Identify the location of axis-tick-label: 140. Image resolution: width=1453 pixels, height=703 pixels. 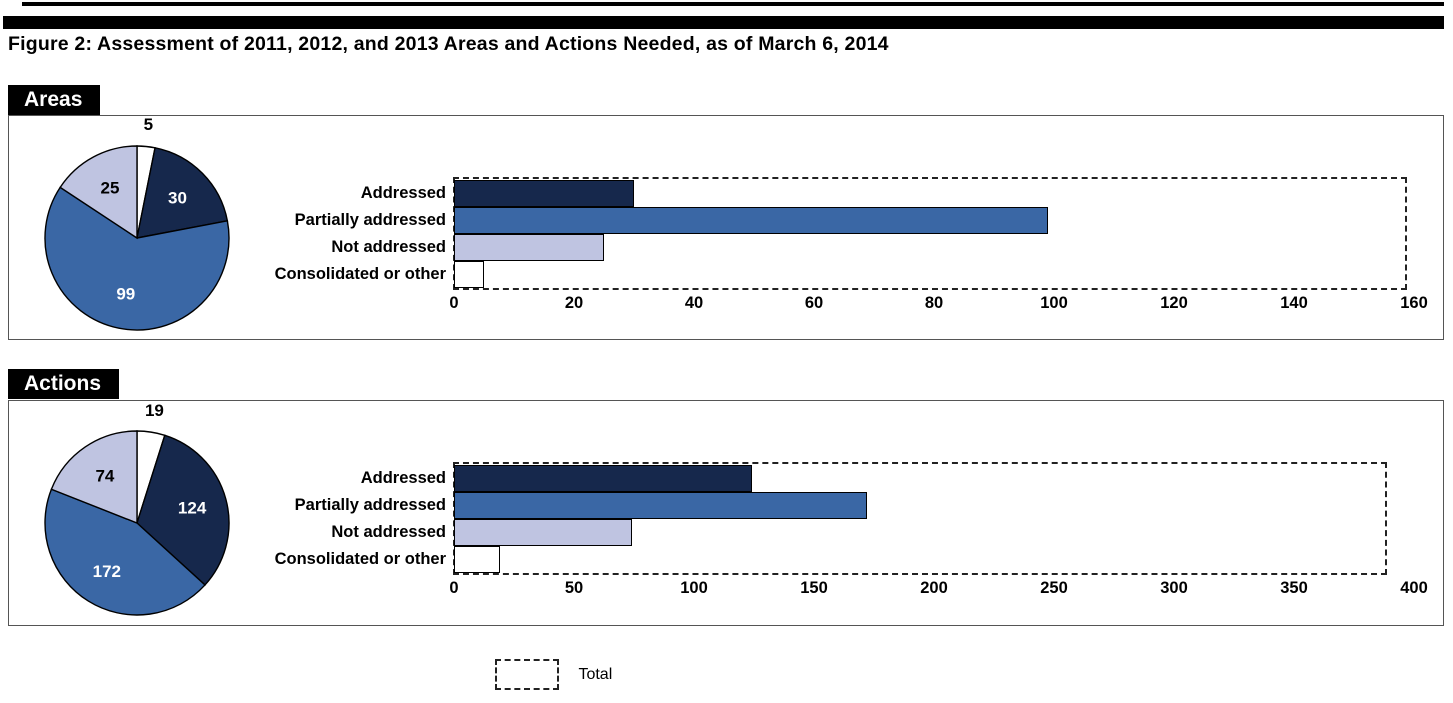
(1294, 303).